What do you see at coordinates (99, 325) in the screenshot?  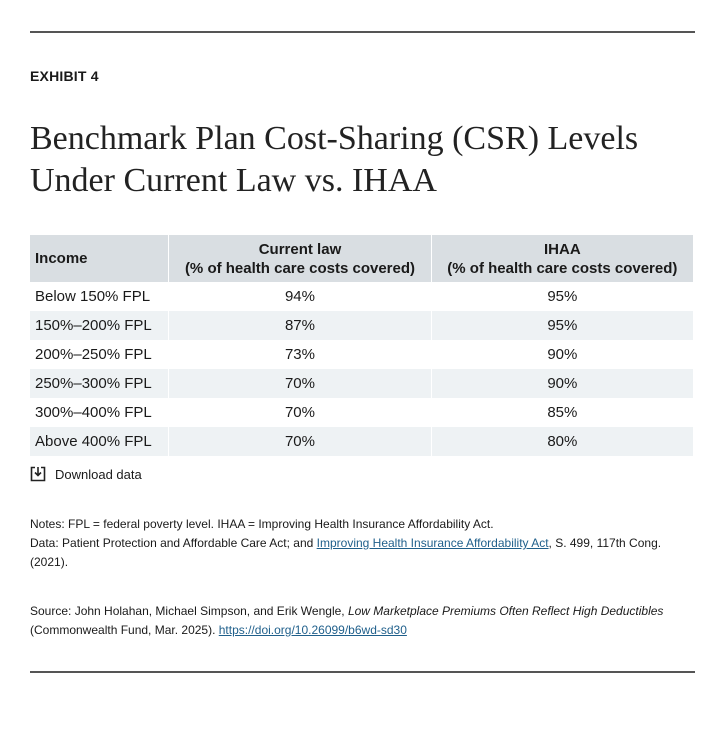 I see `income-cell: 150%–200% FPL` at bounding box center [99, 325].